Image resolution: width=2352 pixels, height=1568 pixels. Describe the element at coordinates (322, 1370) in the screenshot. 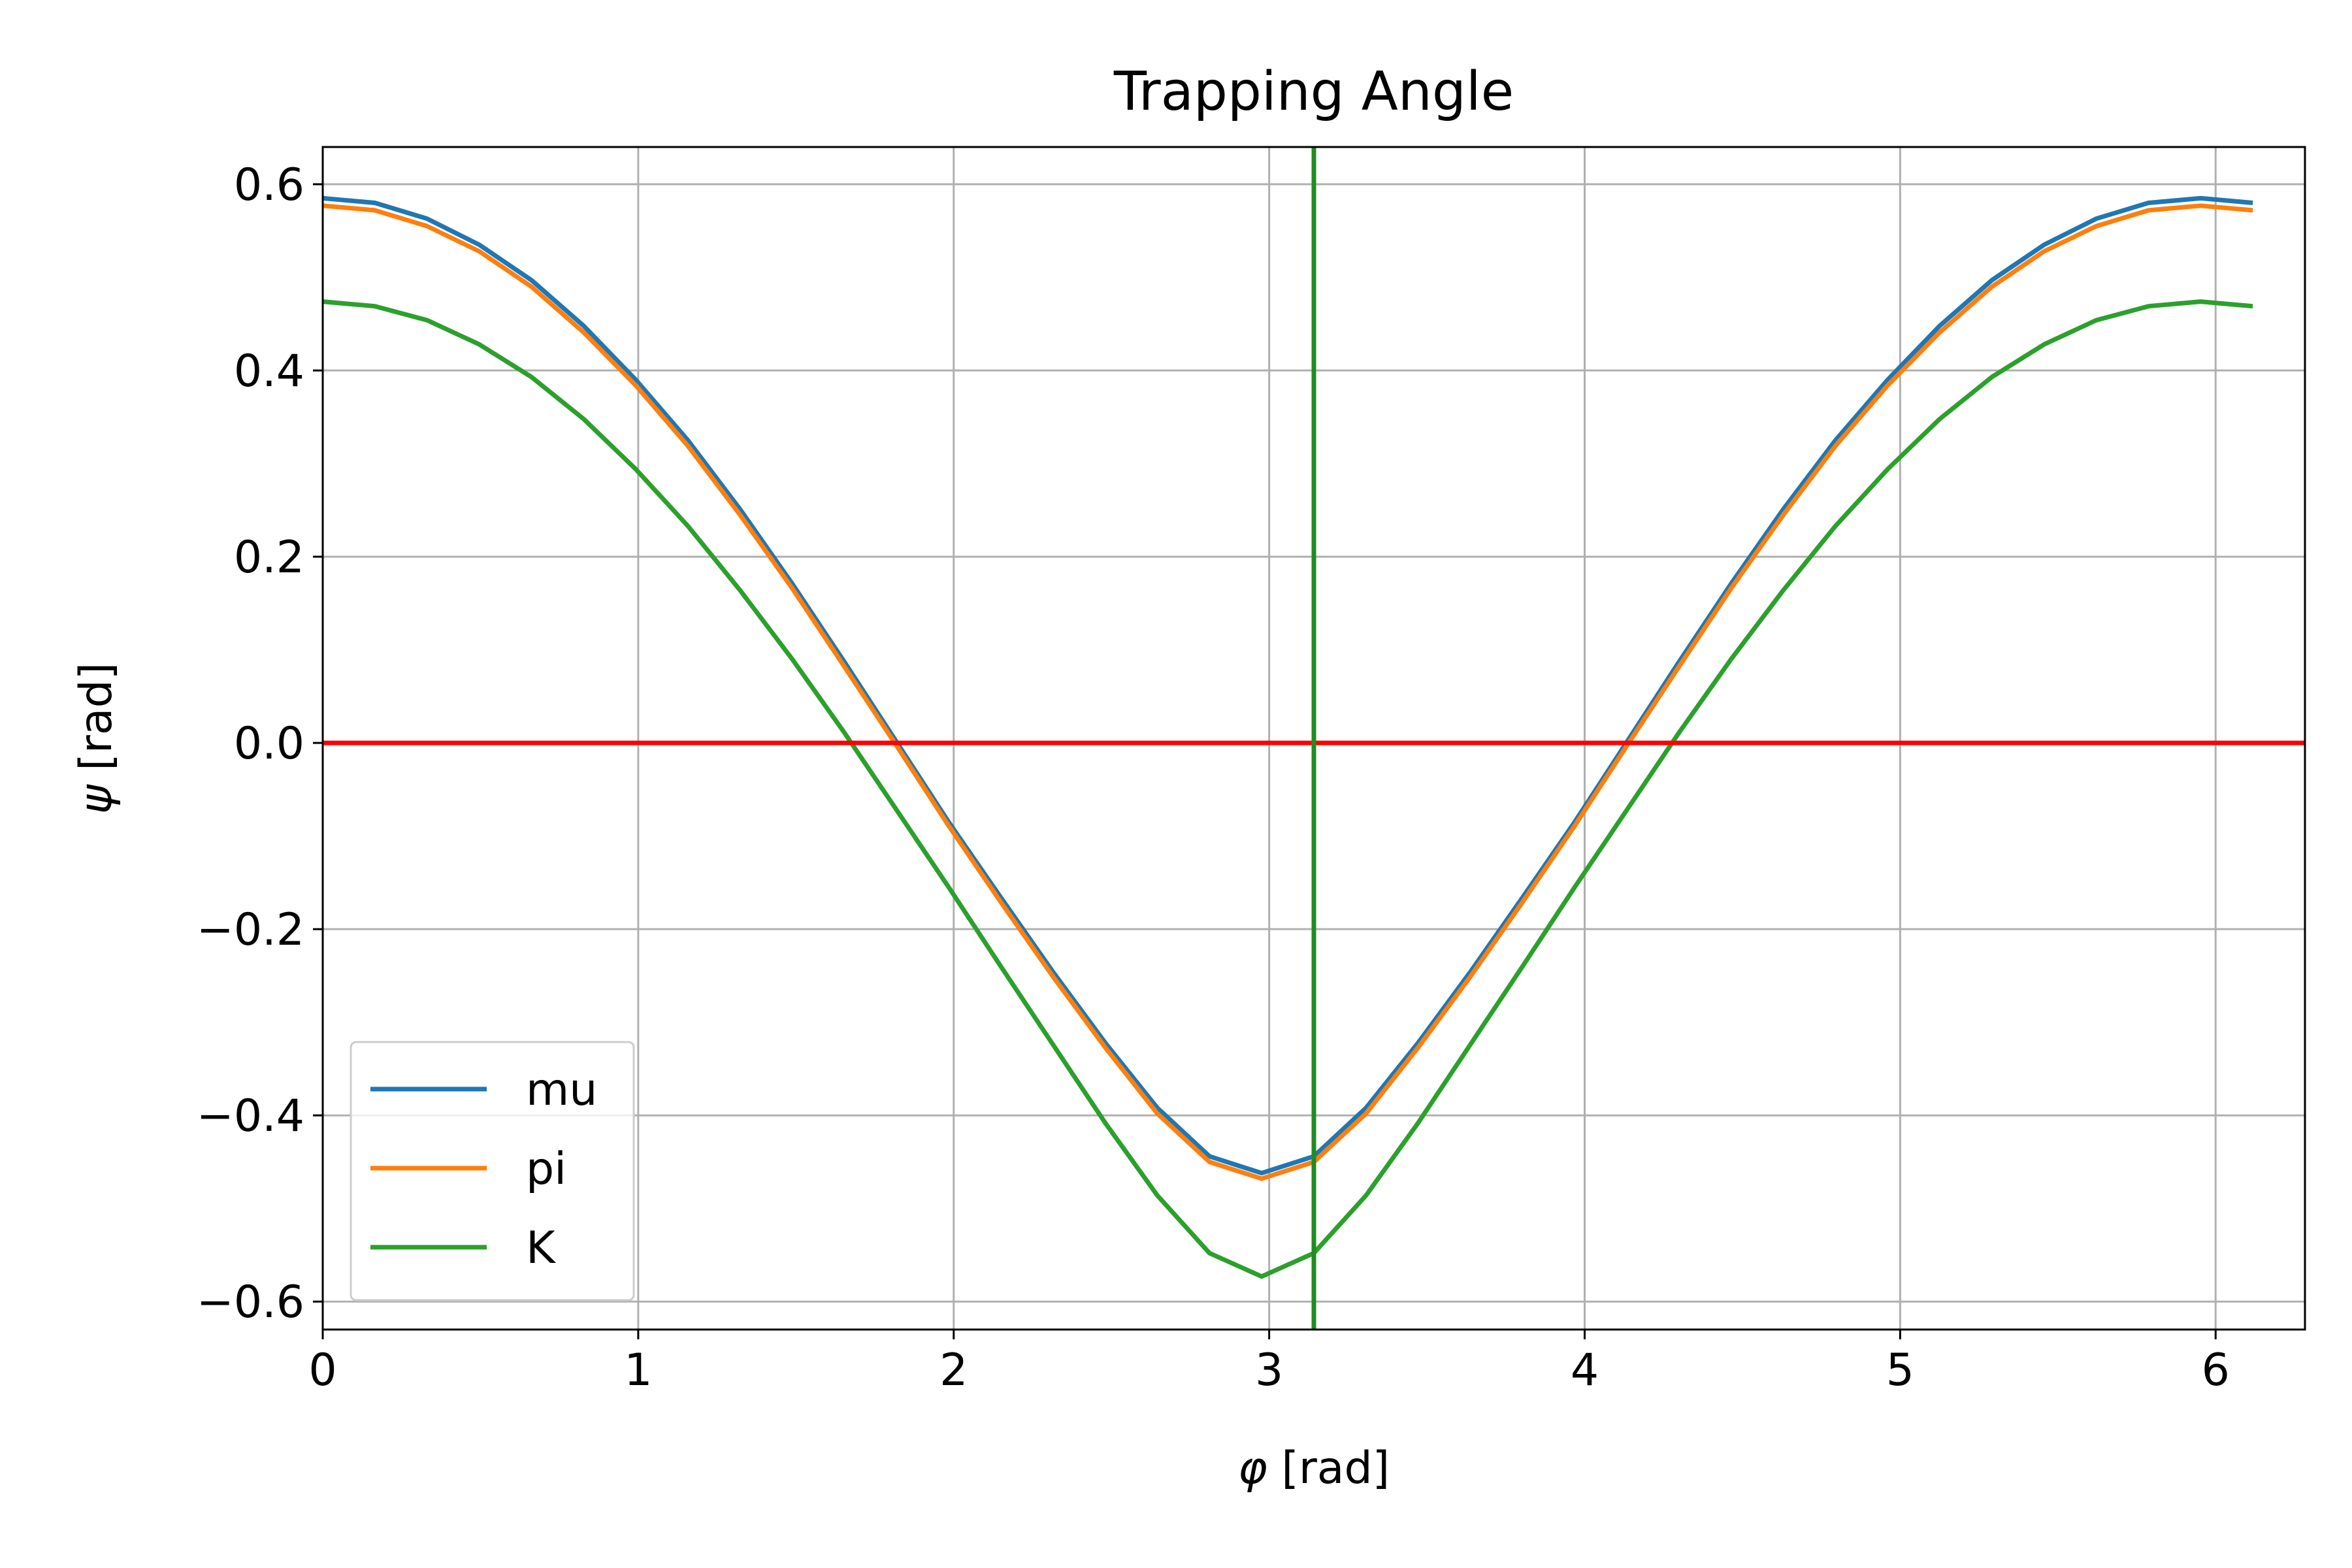

I see `x-tick-label: 0` at that location.